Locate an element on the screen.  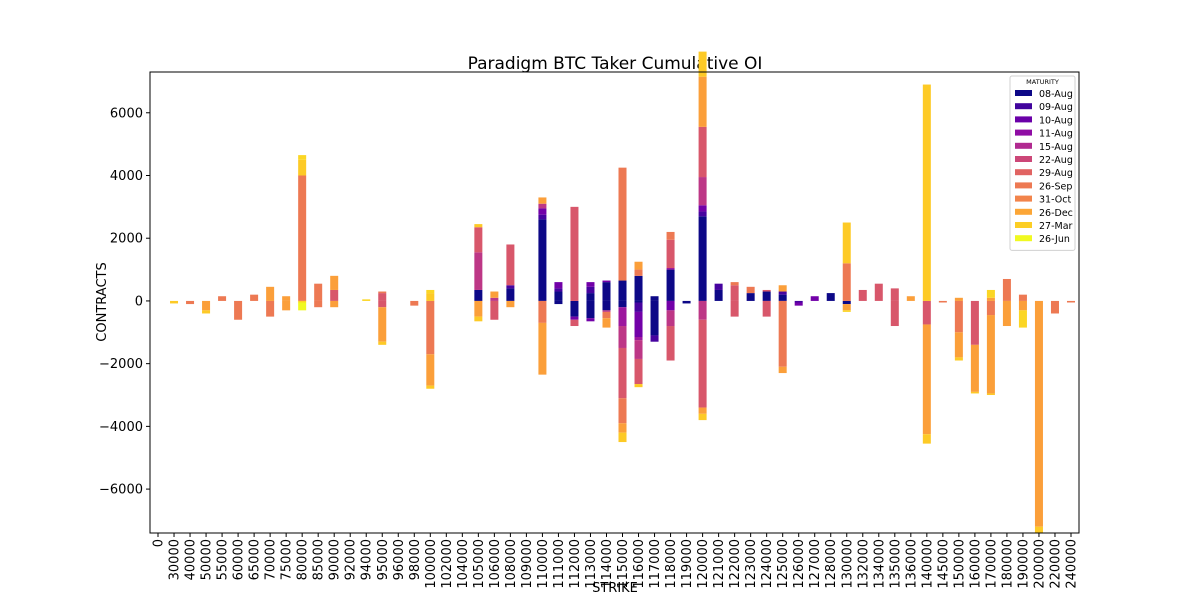
x-tick-label: 132000 is located at coordinates (863, 564).